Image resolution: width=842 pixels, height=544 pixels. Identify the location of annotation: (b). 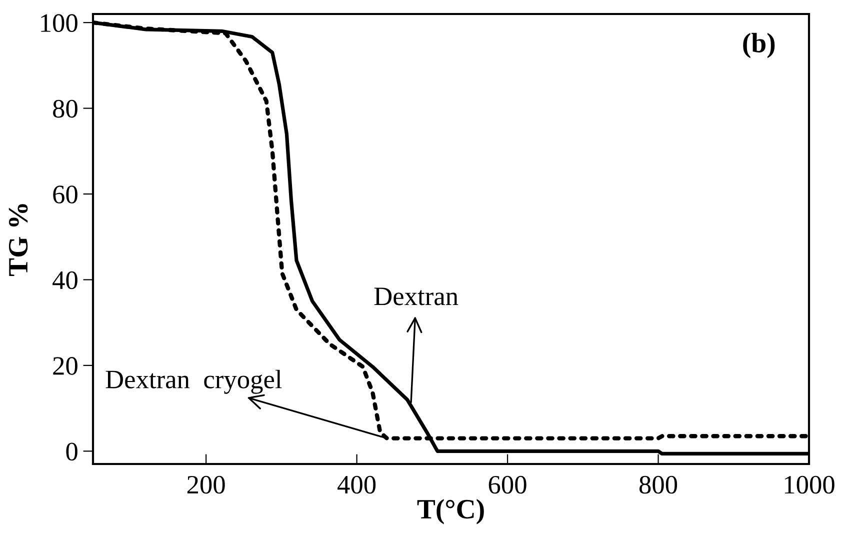
(759, 45).